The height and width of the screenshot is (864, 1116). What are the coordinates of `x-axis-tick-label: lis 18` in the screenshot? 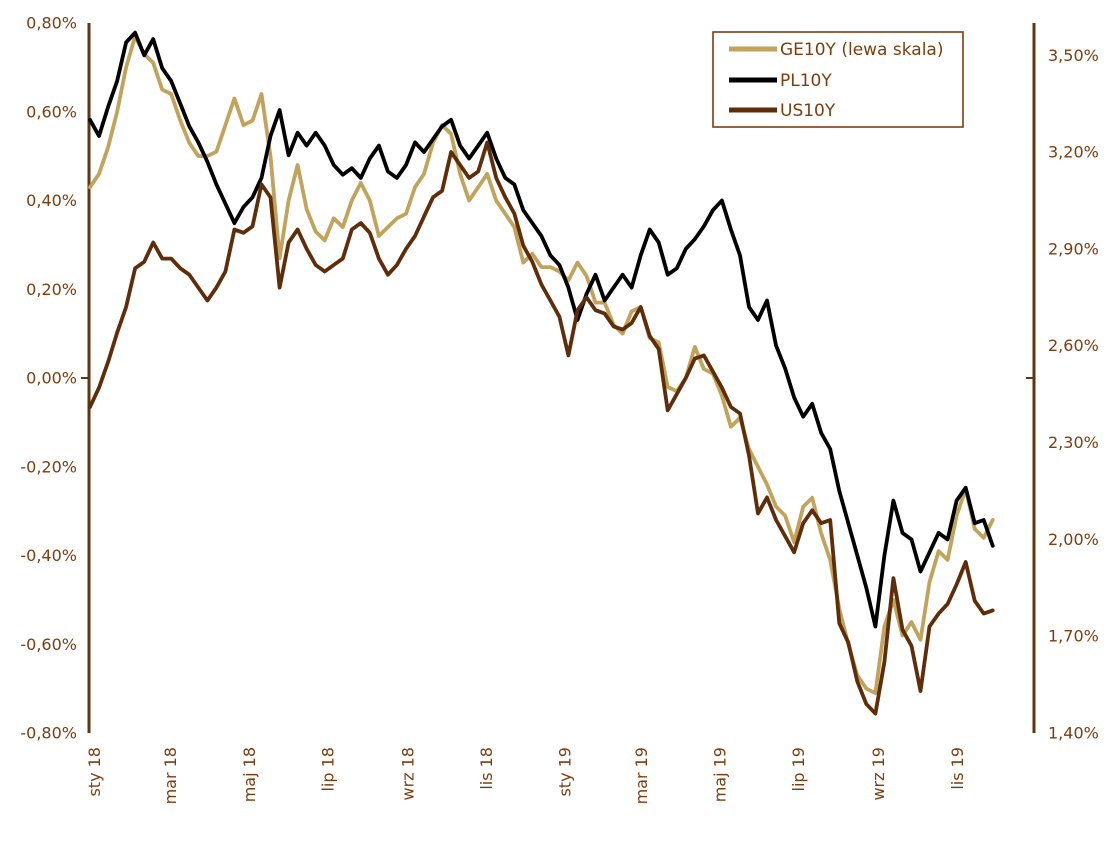 It's located at (486, 768).